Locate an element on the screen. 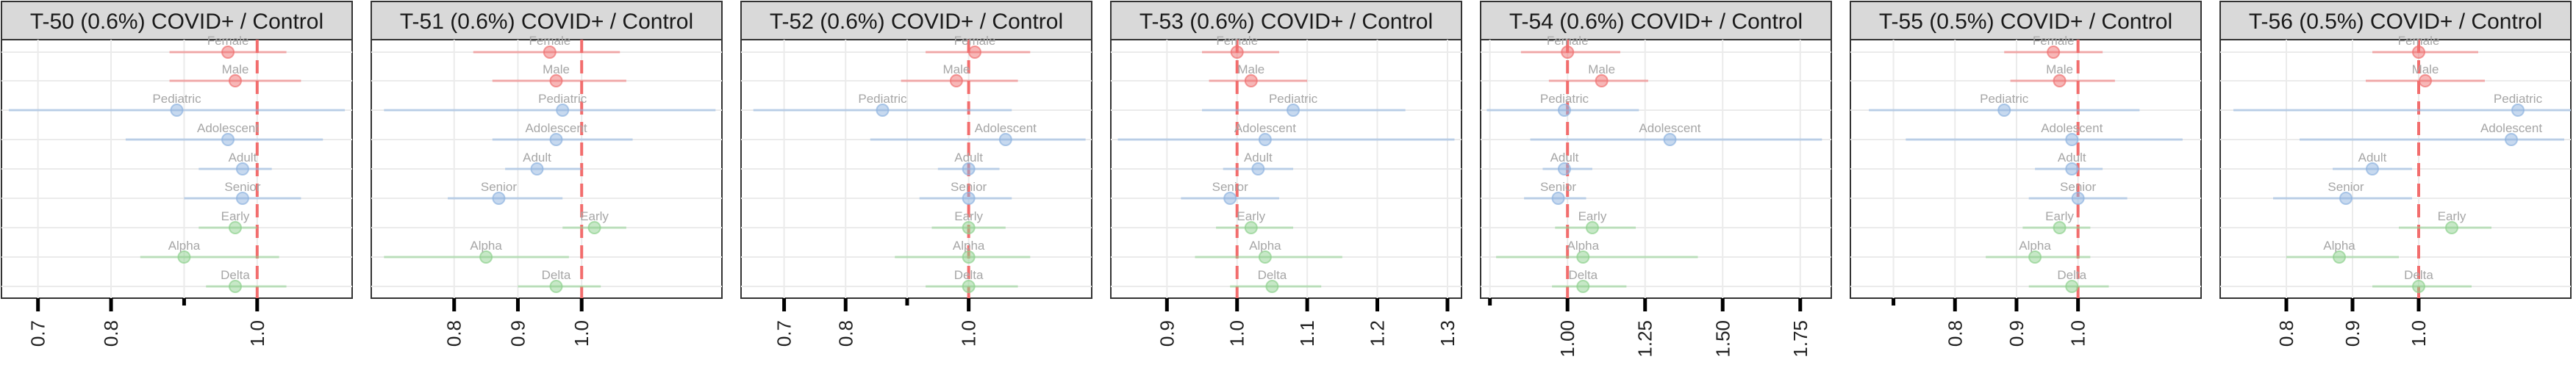 The width and height of the screenshot is (2576, 365). panel-title: T-53 (0.6%) COVID+ / Control is located at coordinates (1286, 22).